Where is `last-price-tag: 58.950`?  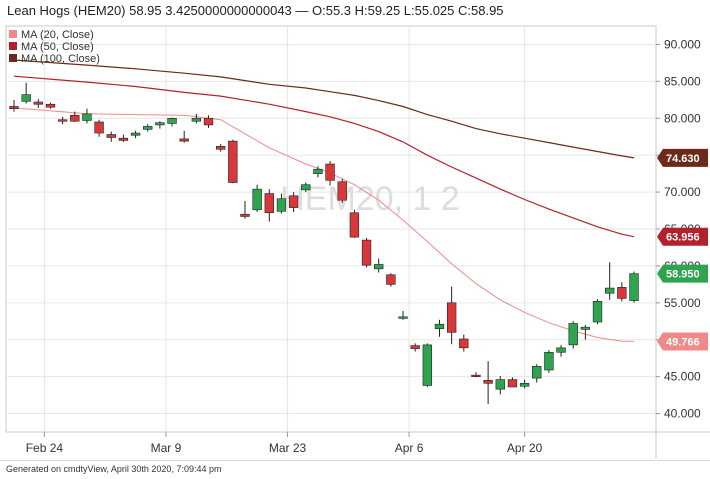
last-price-tag: 58.950 is located at coordinates (682, 273).